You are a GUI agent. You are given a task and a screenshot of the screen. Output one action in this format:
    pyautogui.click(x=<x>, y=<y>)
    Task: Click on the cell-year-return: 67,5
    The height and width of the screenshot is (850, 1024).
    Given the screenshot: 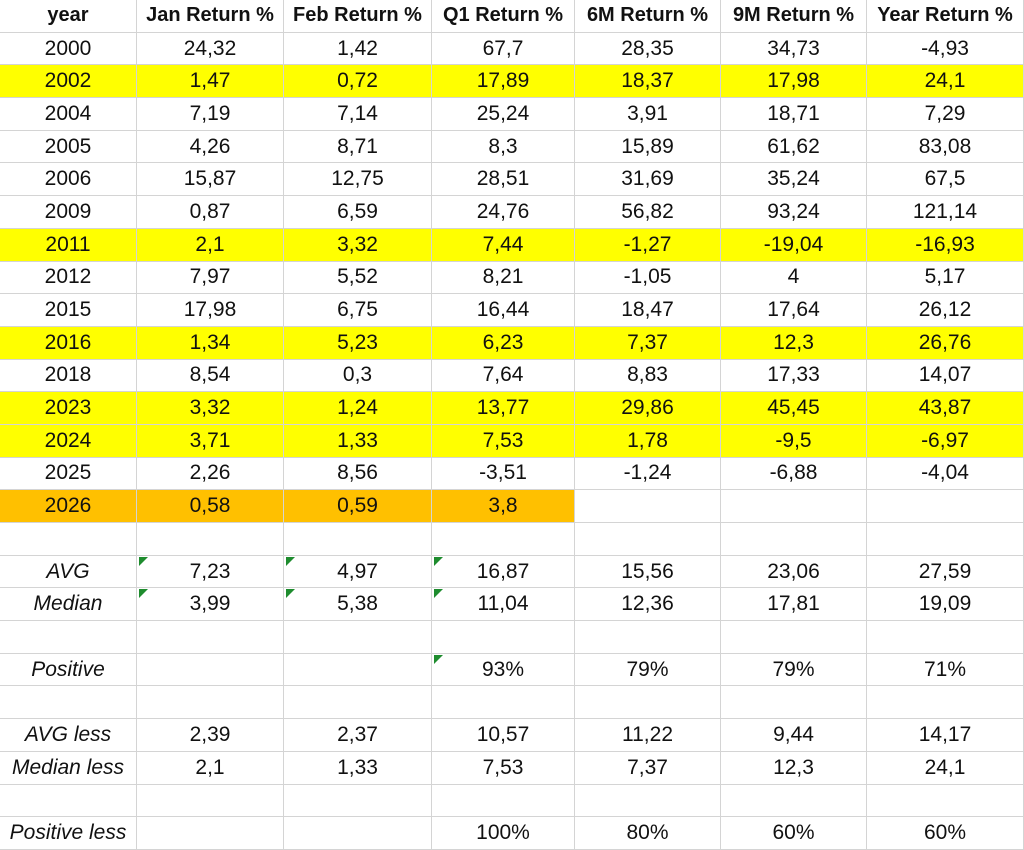 What is the action you would take?
    pyautogui.click(x=945, y=180)
    